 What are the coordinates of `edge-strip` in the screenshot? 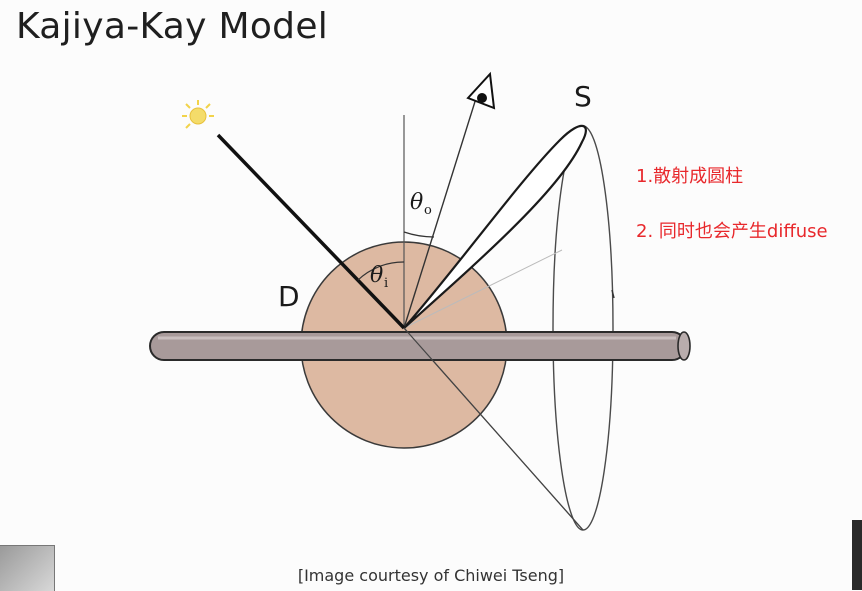 It's located at (857, 555).